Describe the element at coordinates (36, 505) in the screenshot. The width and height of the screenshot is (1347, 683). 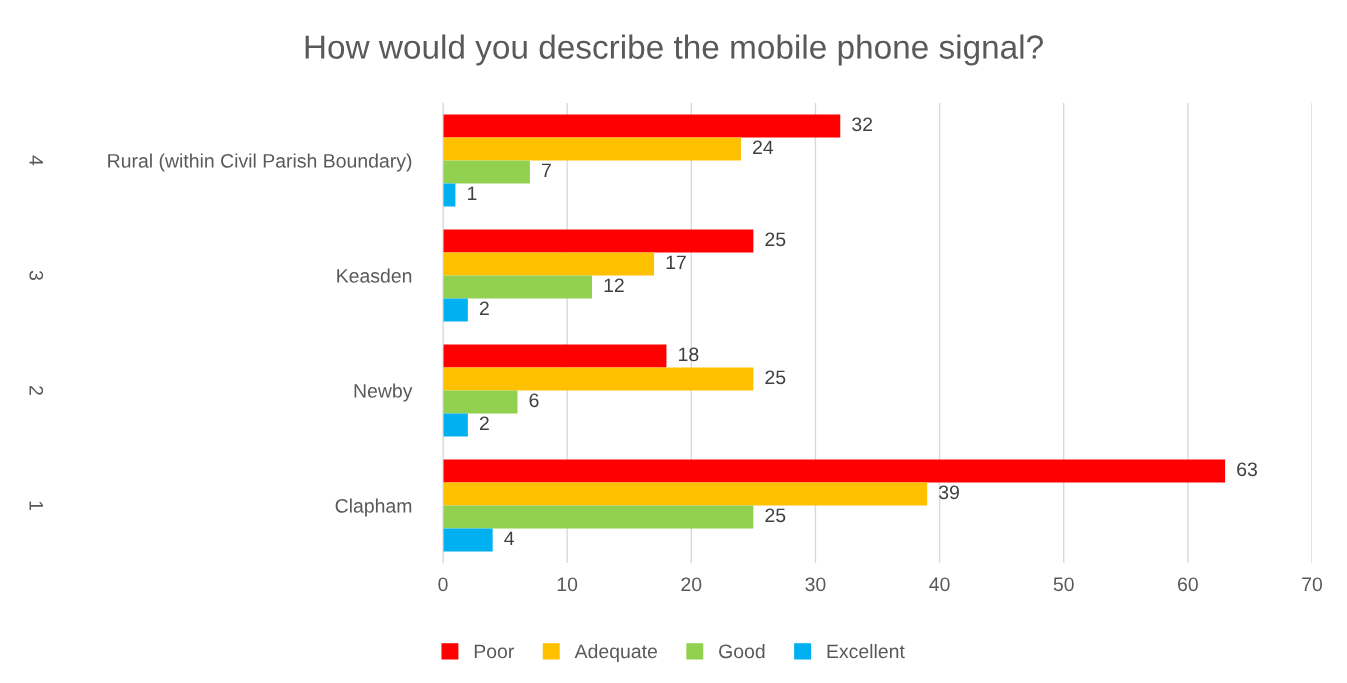
I see `text: 1` at that location.